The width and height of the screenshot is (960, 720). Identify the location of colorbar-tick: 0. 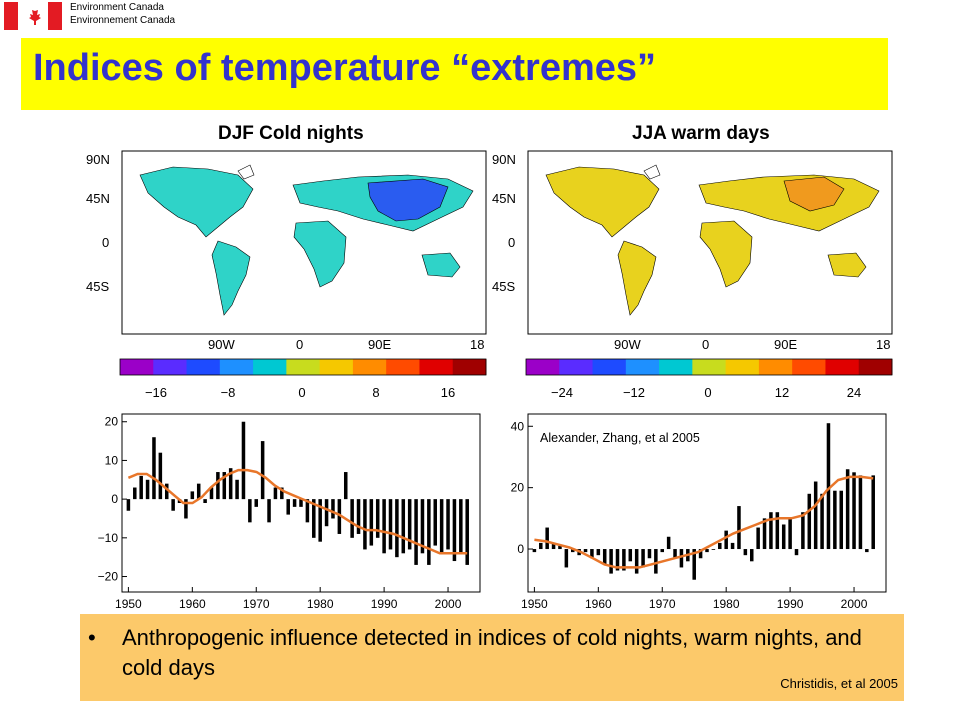
(707, 392).